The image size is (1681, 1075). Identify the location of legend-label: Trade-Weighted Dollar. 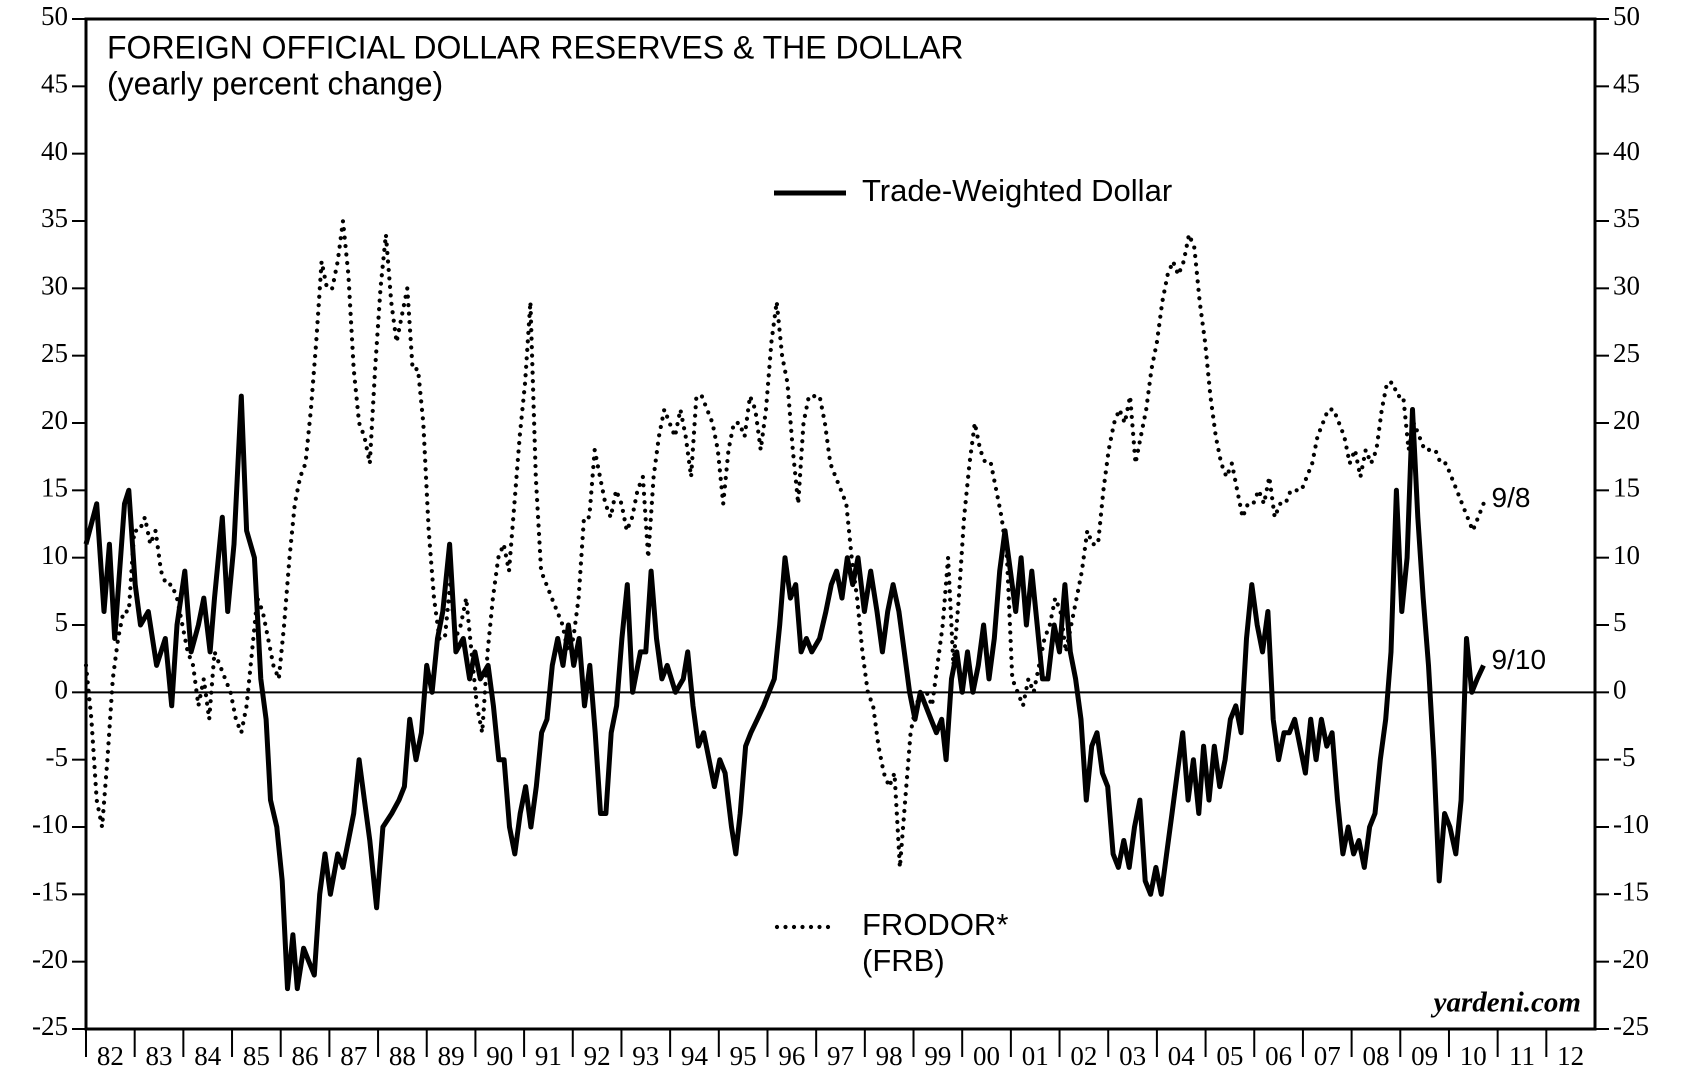
(1017, 190).